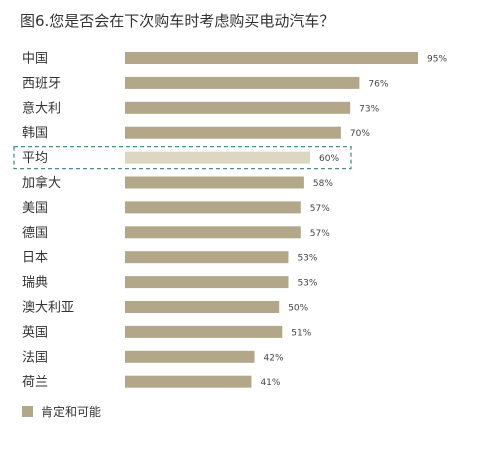 The width and height of the screenshot is (500, 450). I want to click on highlight-box, so click(182, 157).